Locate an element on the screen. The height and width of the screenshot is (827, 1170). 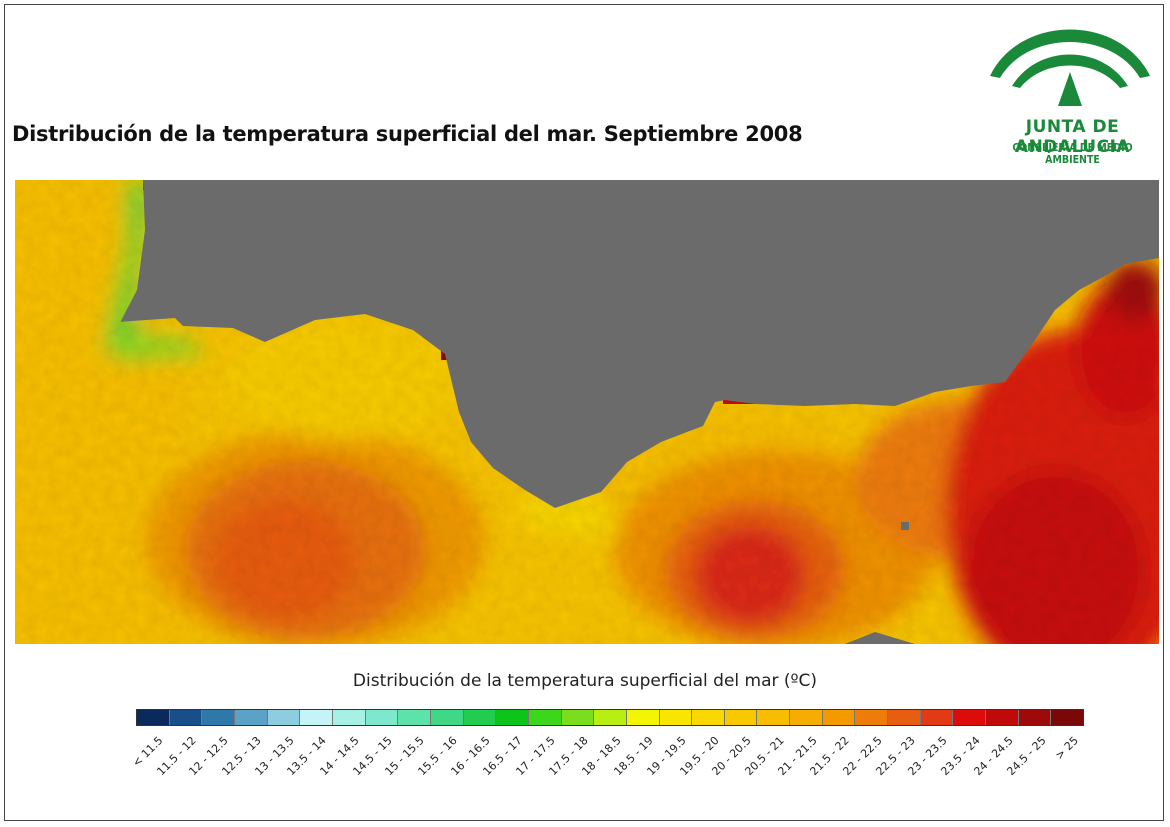
logo-department-name: CONSEJERÍA DE MEDIO AMBIENTE is located at coordinates (1072, 154).